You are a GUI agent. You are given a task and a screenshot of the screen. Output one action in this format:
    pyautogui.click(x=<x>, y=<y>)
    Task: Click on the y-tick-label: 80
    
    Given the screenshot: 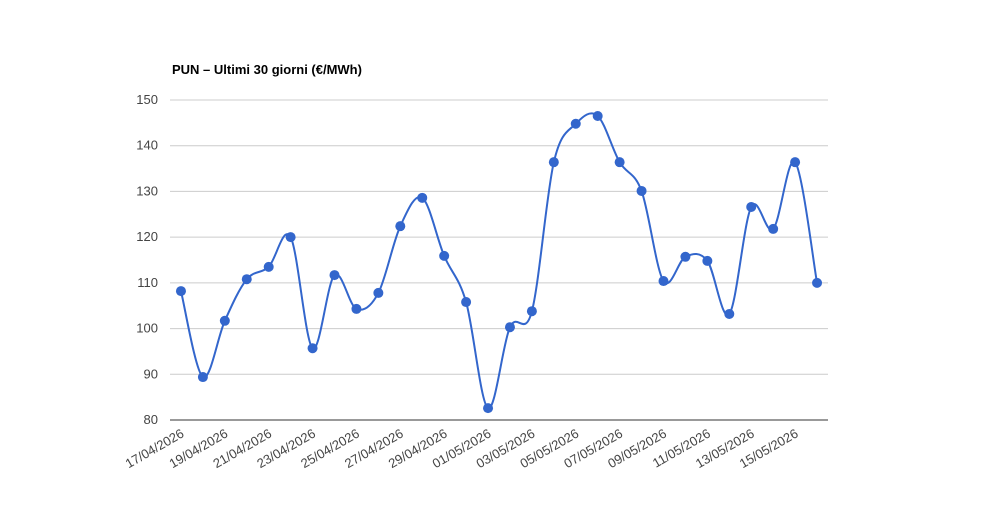 What is the action you would take?
    pyautogui.click(x=151, y=419)
    